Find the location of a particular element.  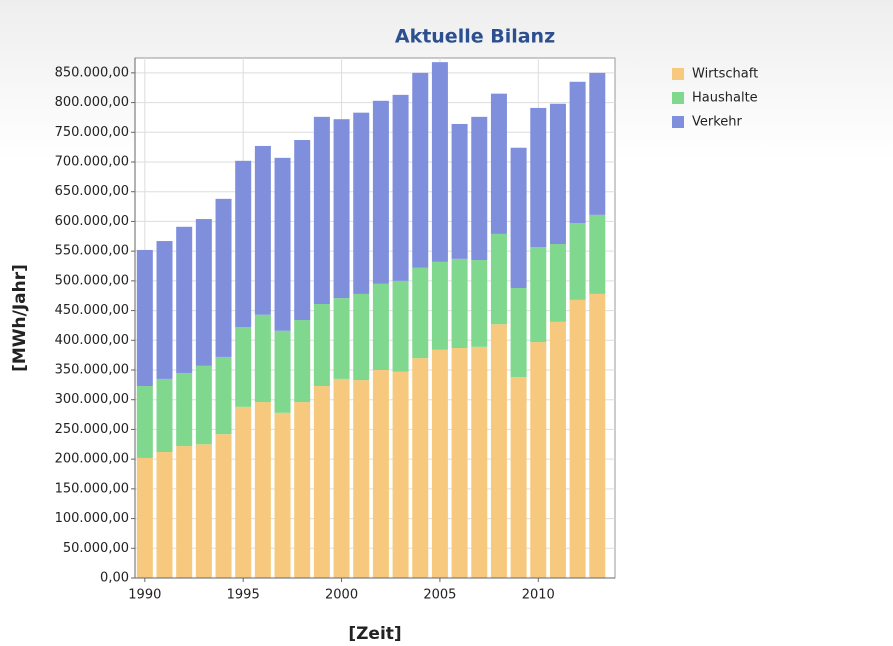

y-tick-label: 600.000,00 is located at coordinates (92, 221).